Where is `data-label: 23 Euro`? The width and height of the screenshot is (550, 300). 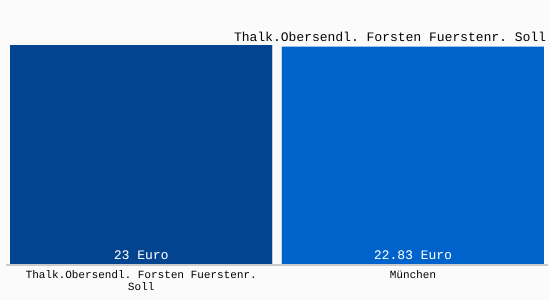 data-label: 23 Euro is located at coordinates (141, 255).